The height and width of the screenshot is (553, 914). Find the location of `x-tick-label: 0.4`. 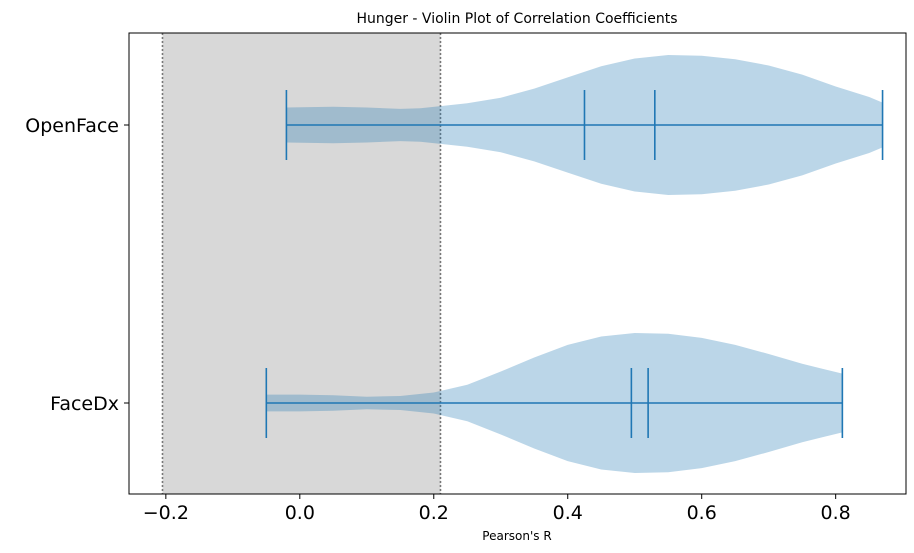

x-tick-label: 0.4 is located at coordinates (568, 513).